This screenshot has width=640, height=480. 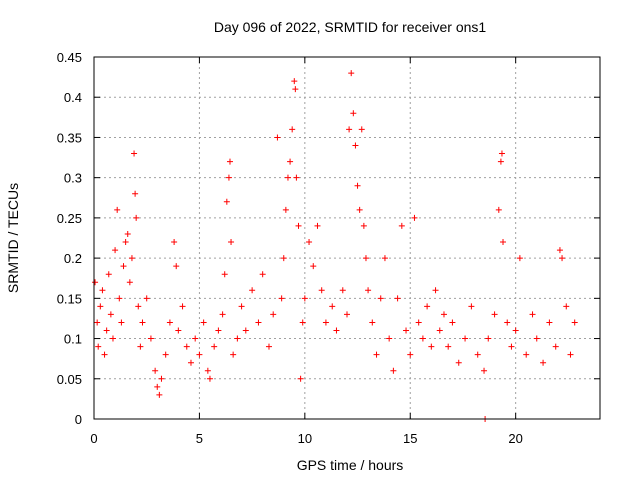 What do you see at coordinates (73, 258) in the screenshot?
I see `y-tick-label: 0.2` at bounding box center [73, 258].